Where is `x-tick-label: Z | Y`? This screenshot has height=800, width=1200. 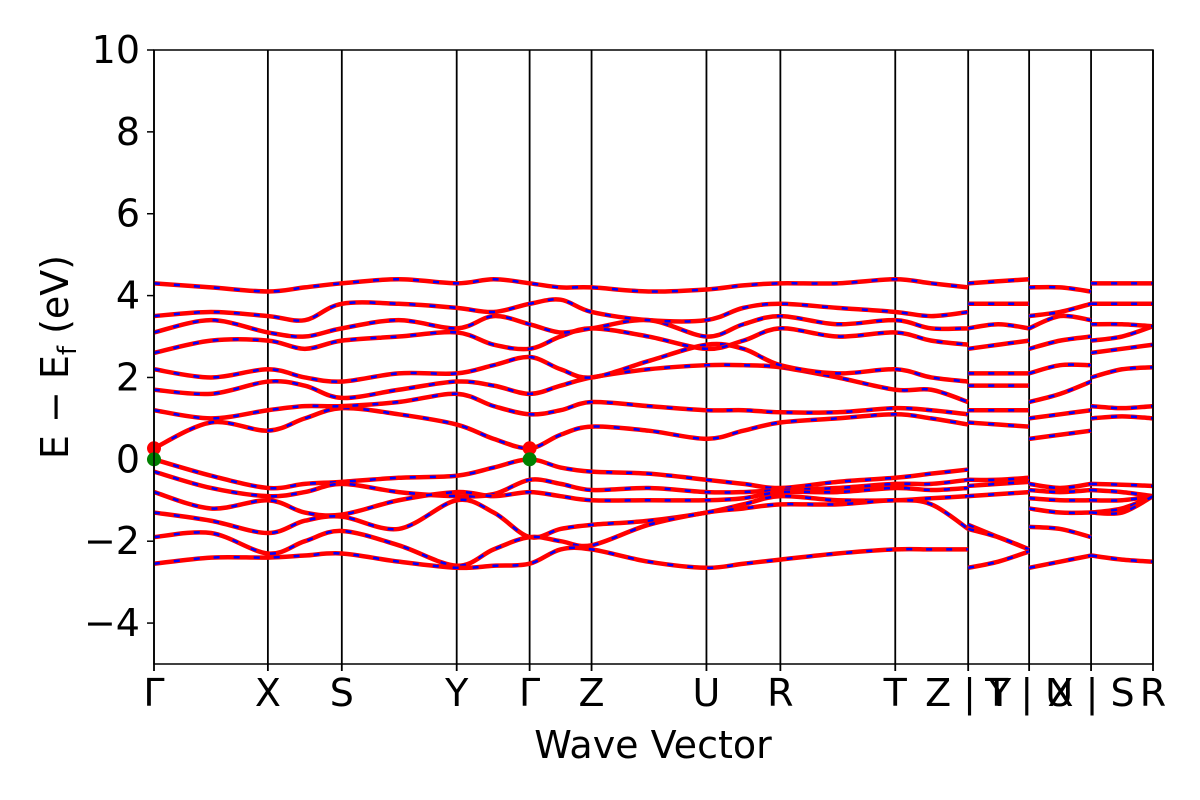
x-tick-label: Z | Y is located at coordinates (968, 693).